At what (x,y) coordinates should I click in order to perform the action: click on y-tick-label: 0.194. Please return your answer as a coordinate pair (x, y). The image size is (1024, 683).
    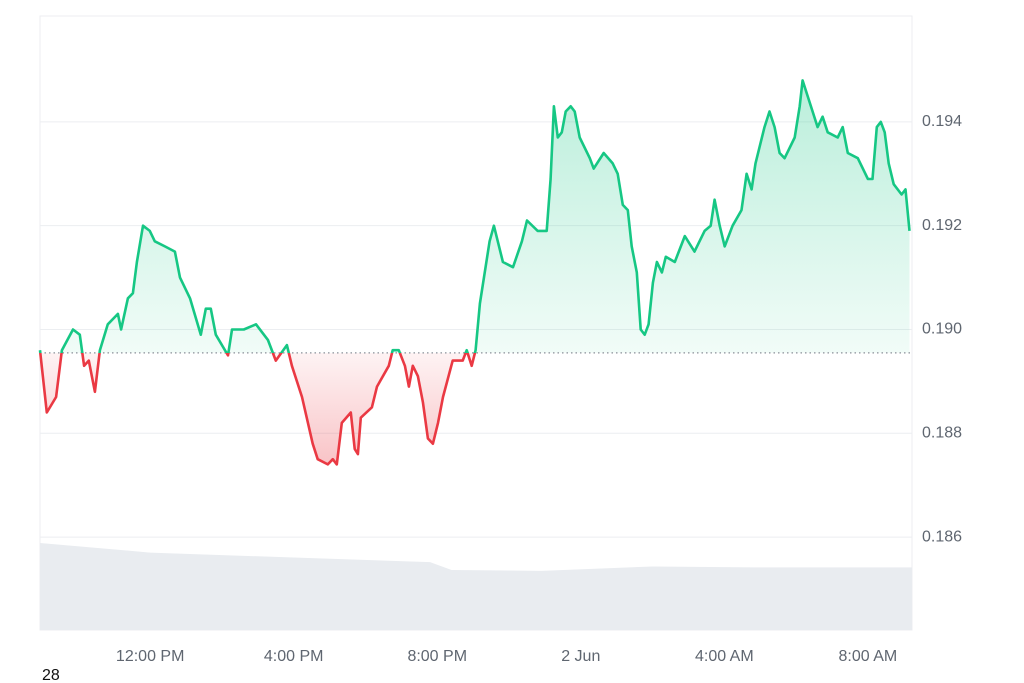
    Looking at the image, I should click on (942, 121).